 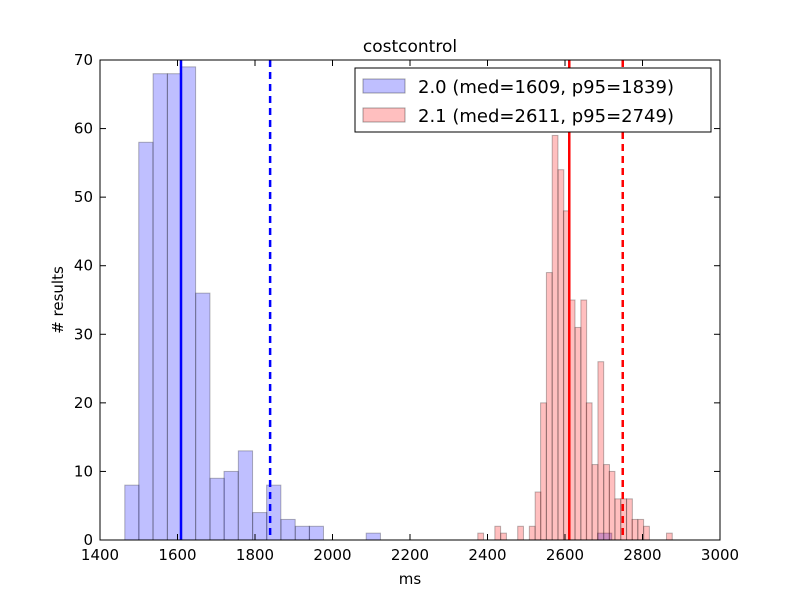 What do you see at coordinates (100, 555) in the screenshot?
I see `x-tick-label: 1400` at bounding box center [100, 555].